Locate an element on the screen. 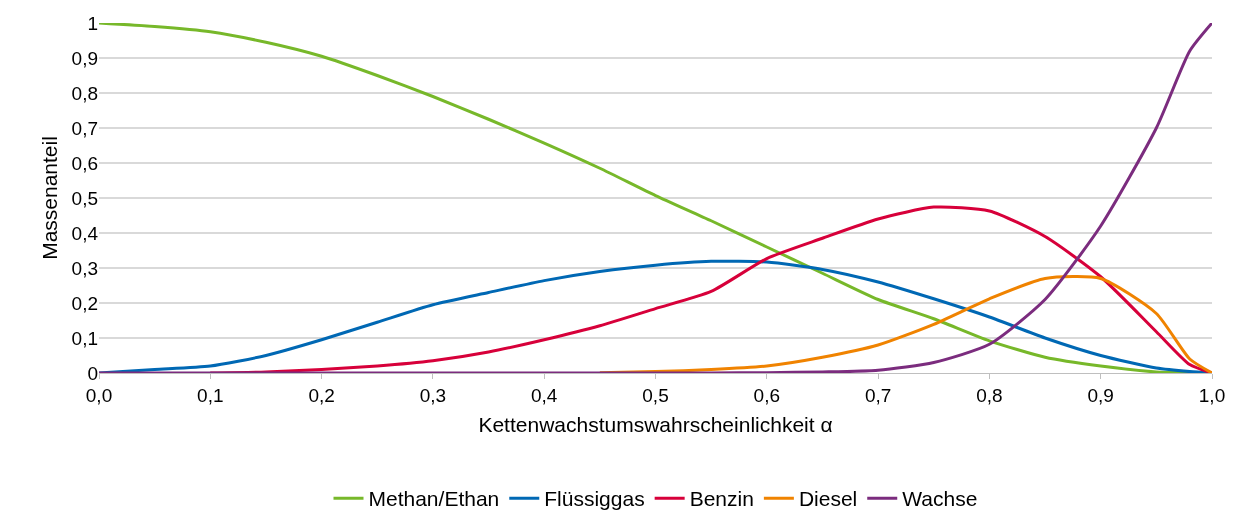 The height and width of the screenshot is (531, 1236). y-tick-label: 0,7 is located at coordinates (84, 128).